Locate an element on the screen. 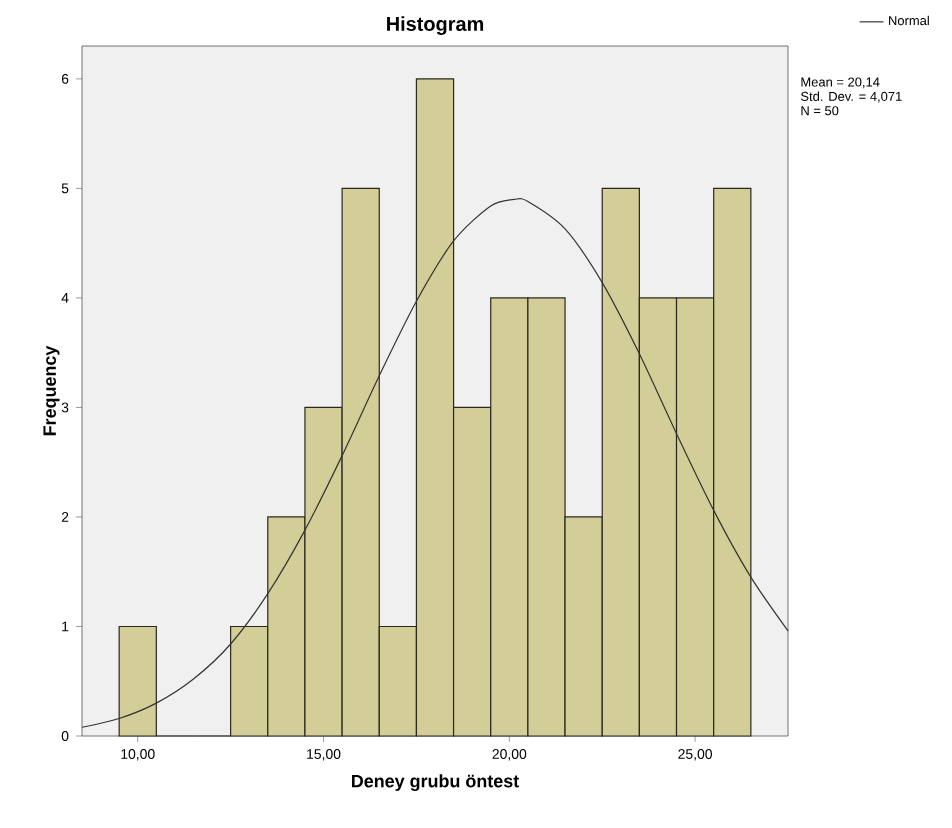  x-axis-title: Deney grubu öntest is located at coordinates (435, 783).